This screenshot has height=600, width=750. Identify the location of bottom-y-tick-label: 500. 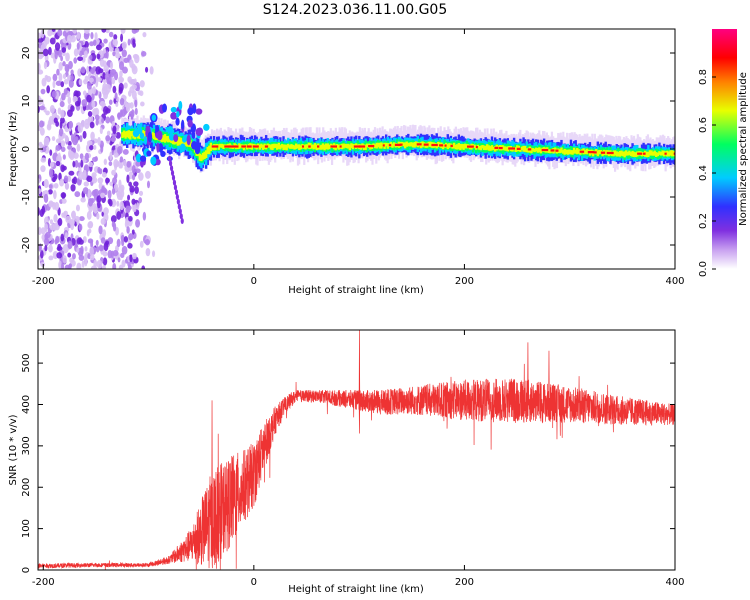
(26, 363).